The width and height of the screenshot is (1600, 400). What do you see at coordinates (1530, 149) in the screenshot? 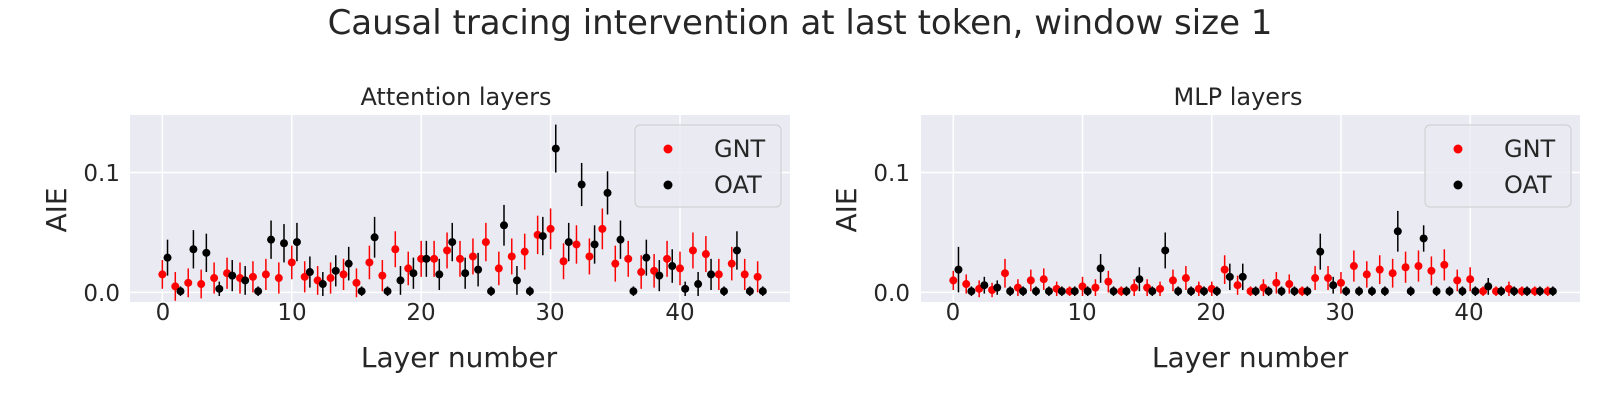
I see `mlp-legend-label-gnt: GNT` at bounding box center [1530, 149].